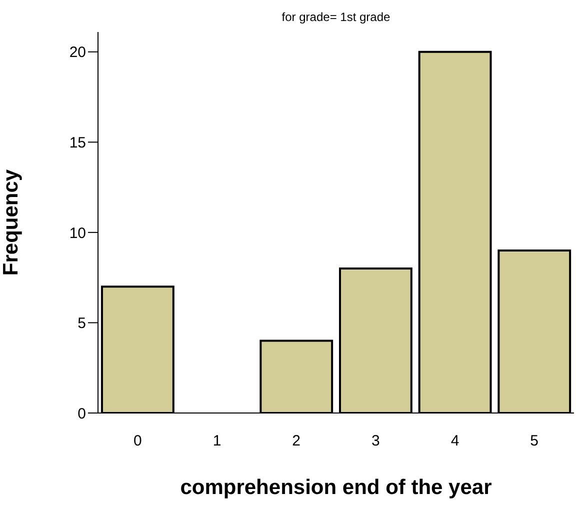 The image size is (576, 506). What do you see at coordinates (82, 413) in the screenshot?
I see `y-tick-label: 0` at bounding box center [82, 413].